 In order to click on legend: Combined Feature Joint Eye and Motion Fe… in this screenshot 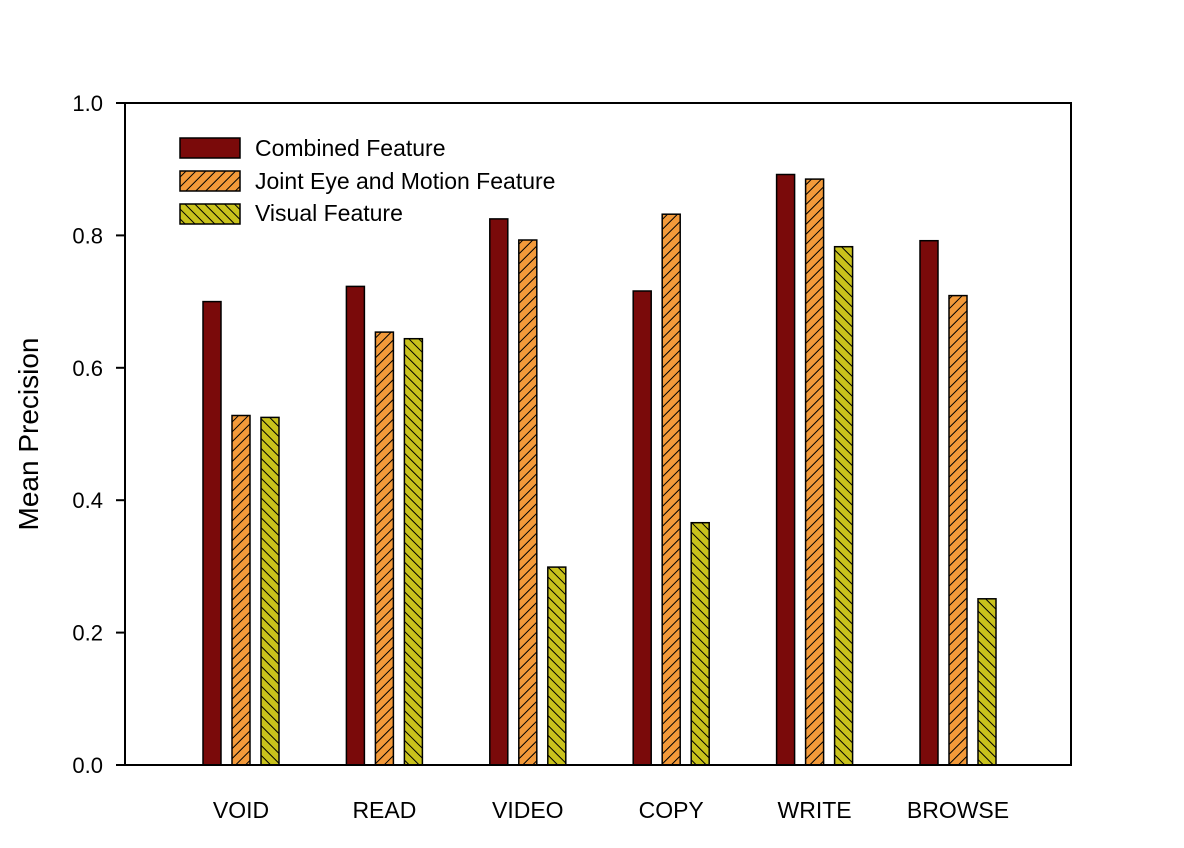, I will do `click(367, 180)`.